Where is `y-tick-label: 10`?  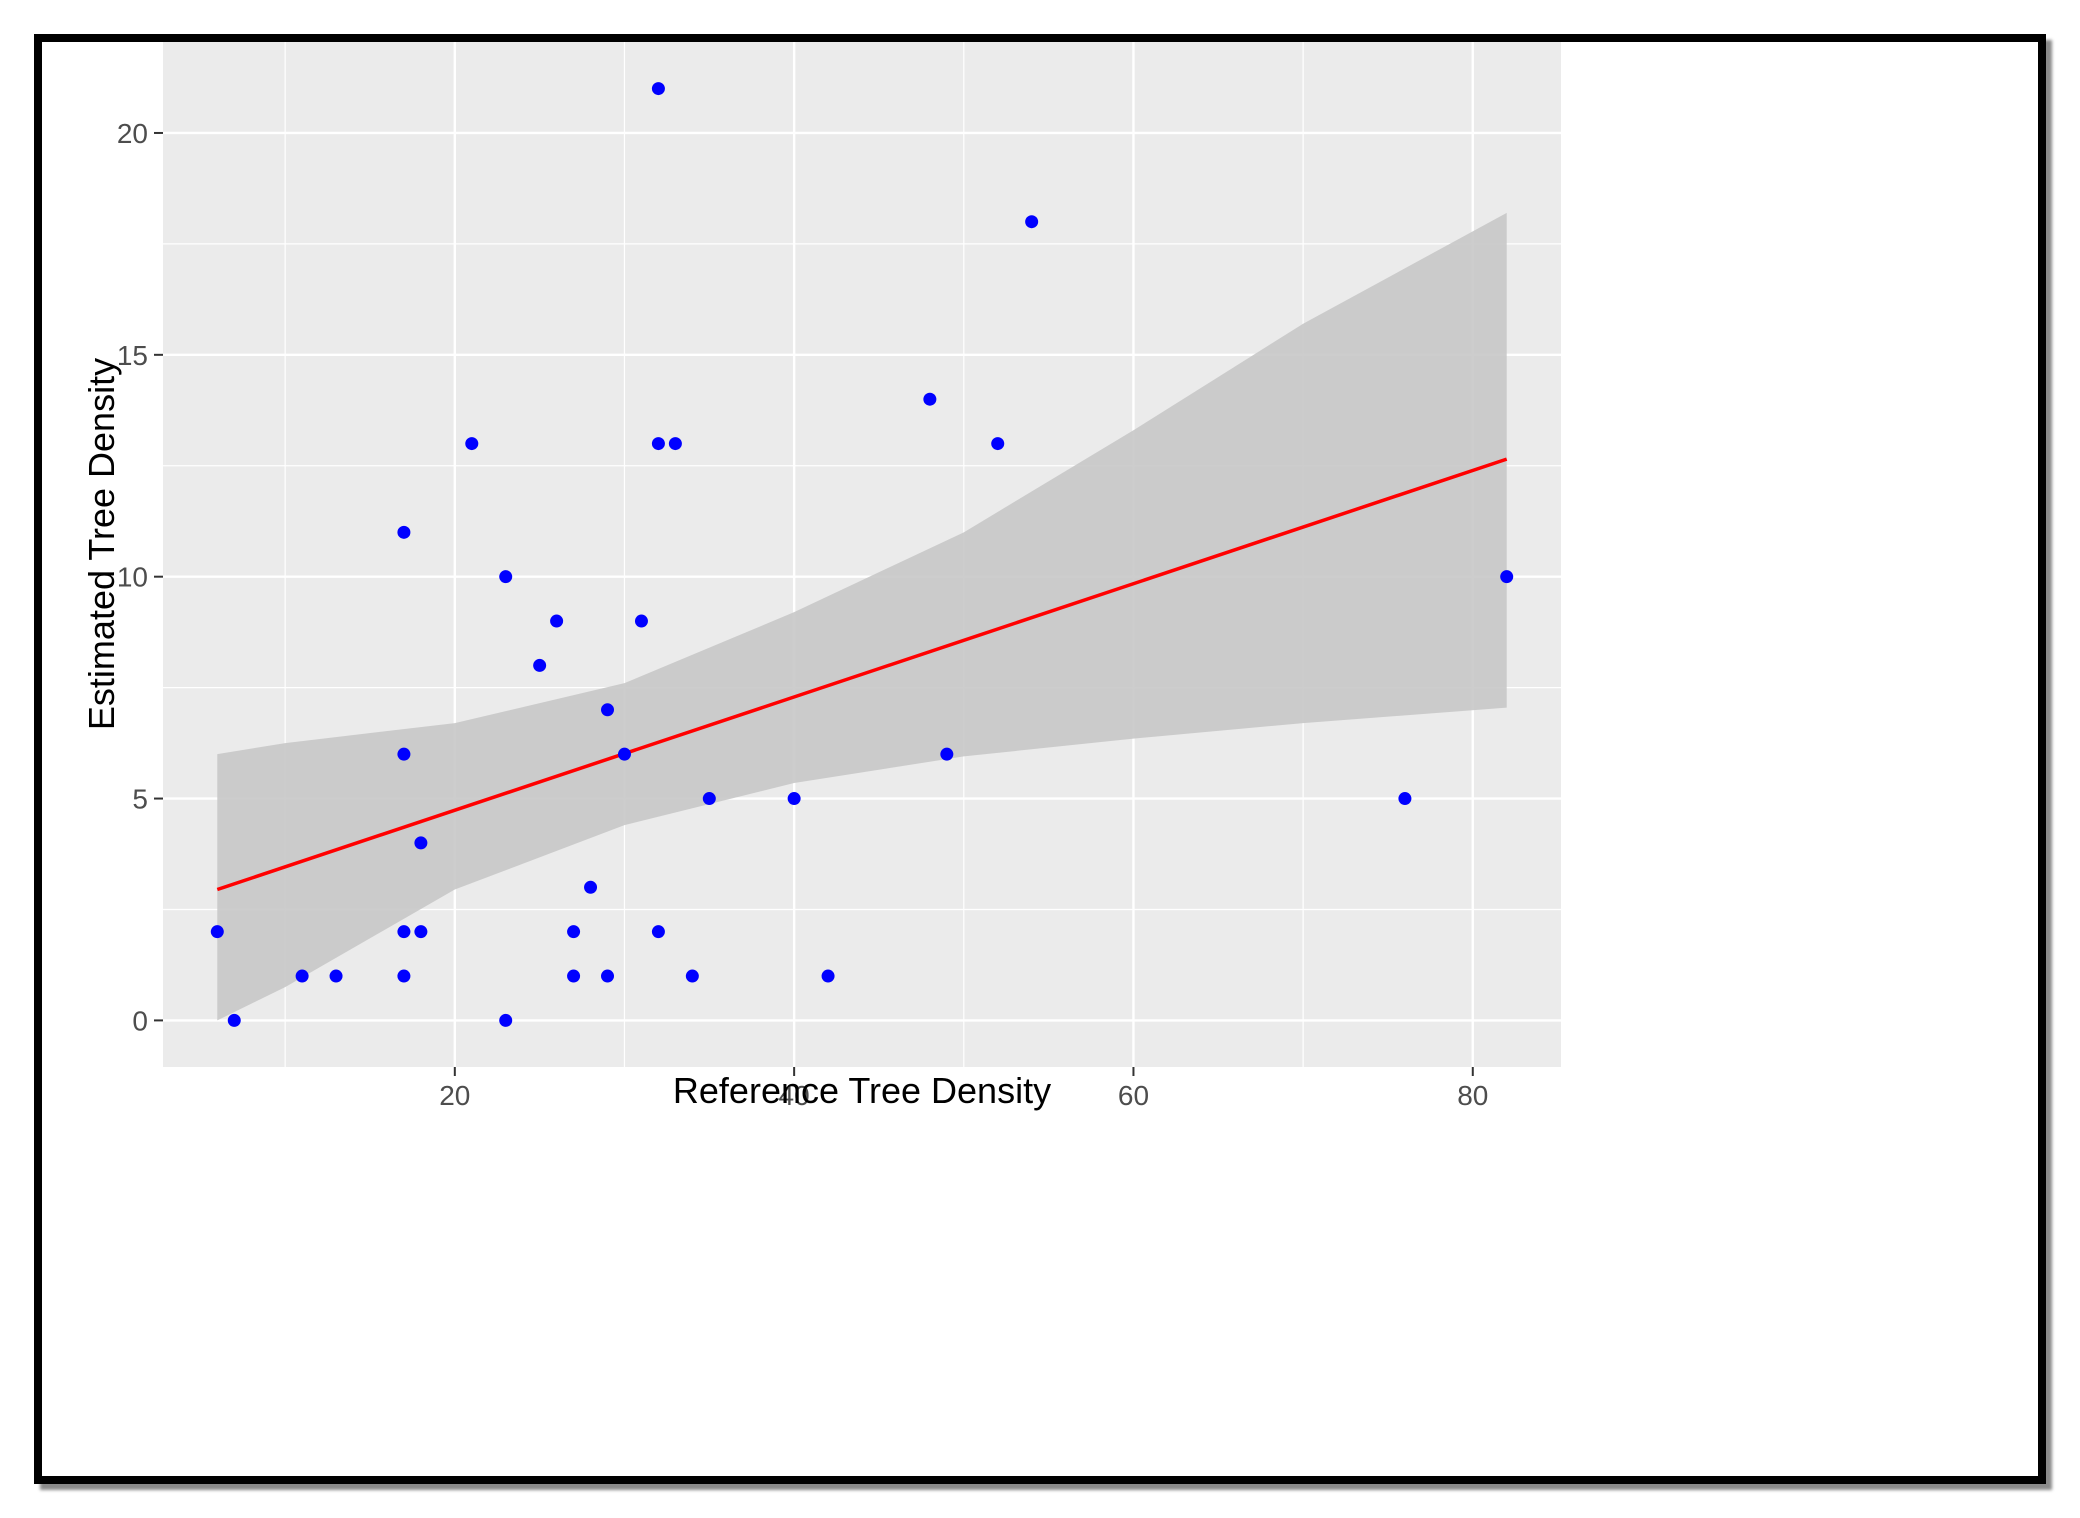 y-tick-label: 10 is located at coordinates (132, 577).